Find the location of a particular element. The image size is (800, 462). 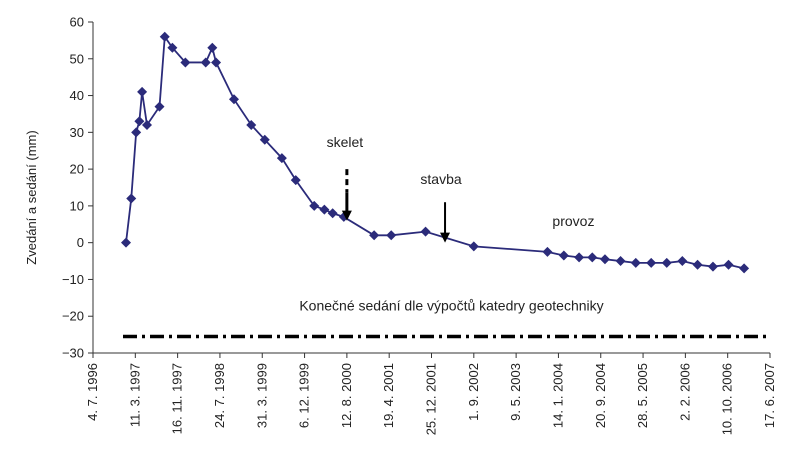

y-tick-label: 10 is located at coordinates (77, 205).